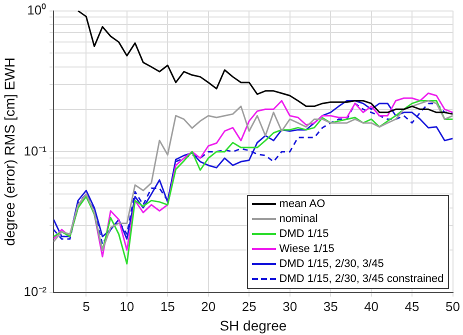 The image size is (463, 335). I want to click on legend-label: nominal, so click(298, 219).